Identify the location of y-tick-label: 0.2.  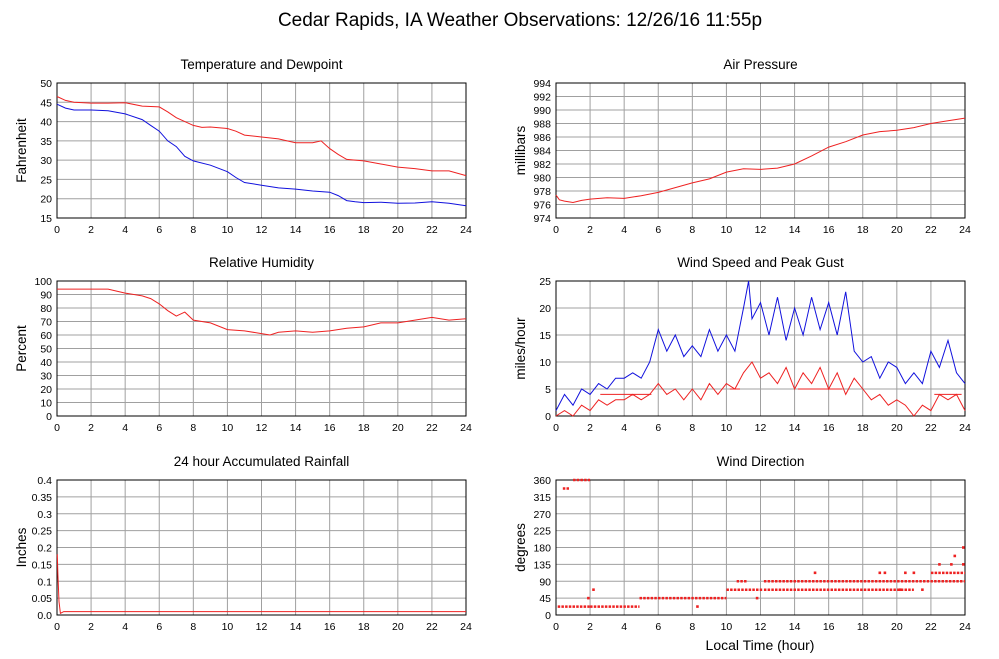
(44, 549).